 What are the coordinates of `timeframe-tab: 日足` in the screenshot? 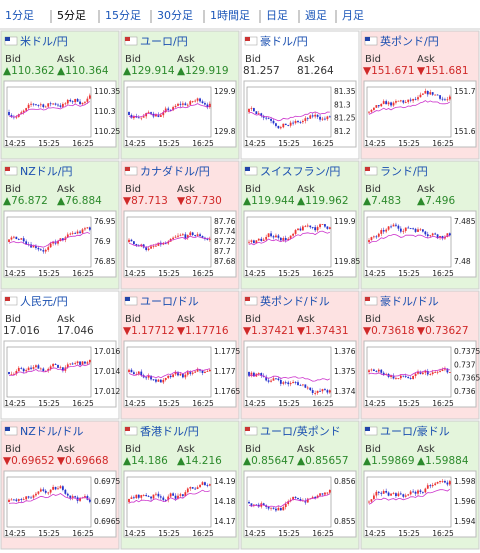 It's located at (277, 15).